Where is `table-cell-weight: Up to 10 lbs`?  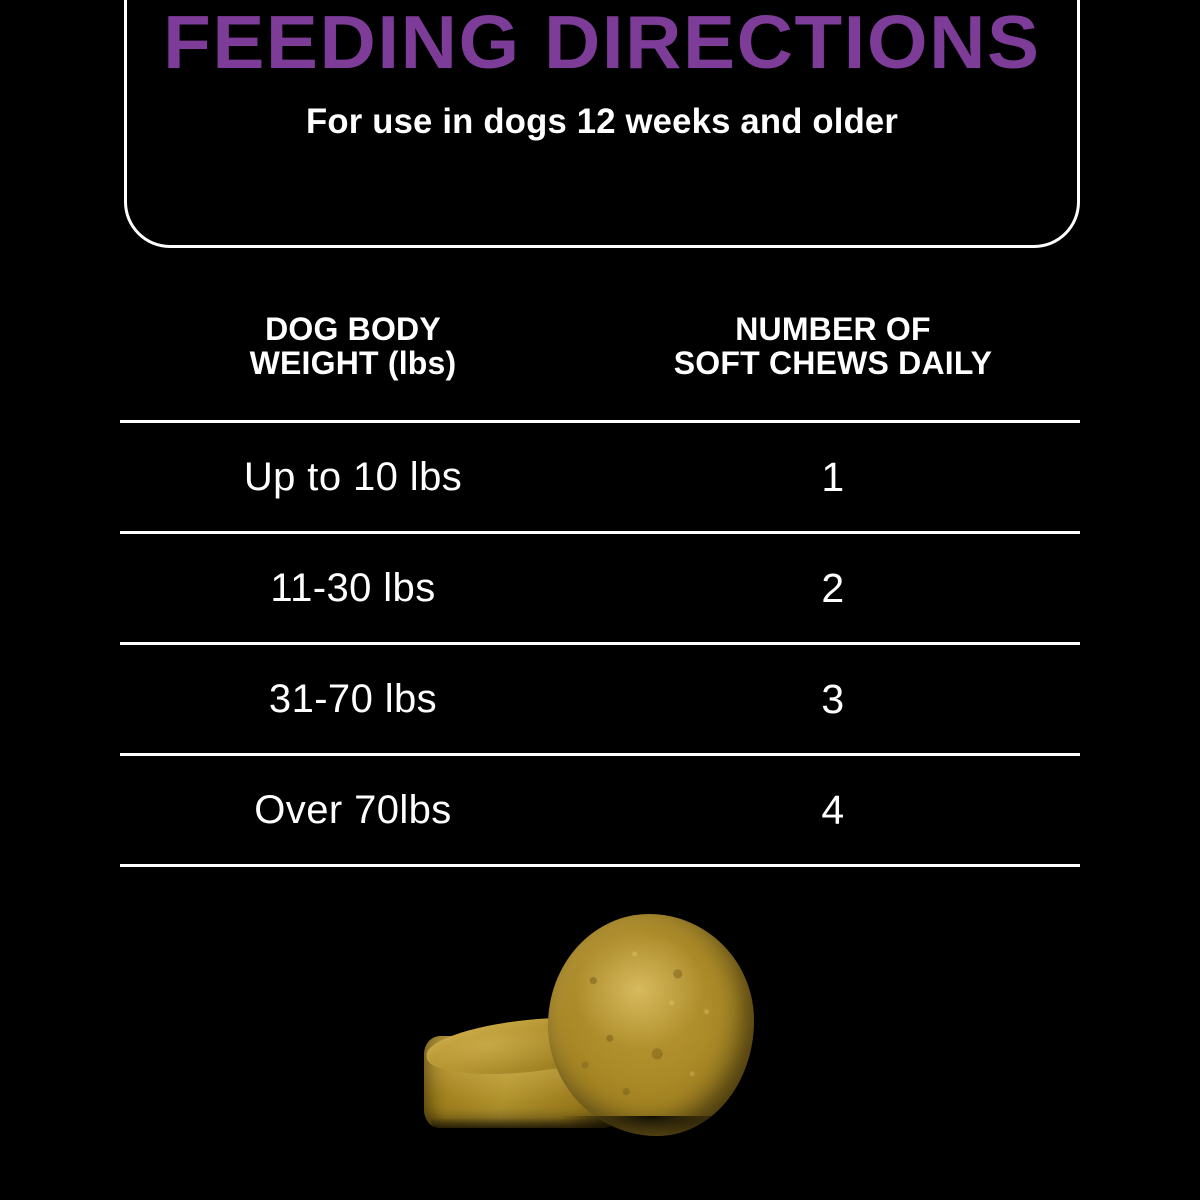
table-cell-weight: Up to 10 lbs is located at coordinates (353, 477).